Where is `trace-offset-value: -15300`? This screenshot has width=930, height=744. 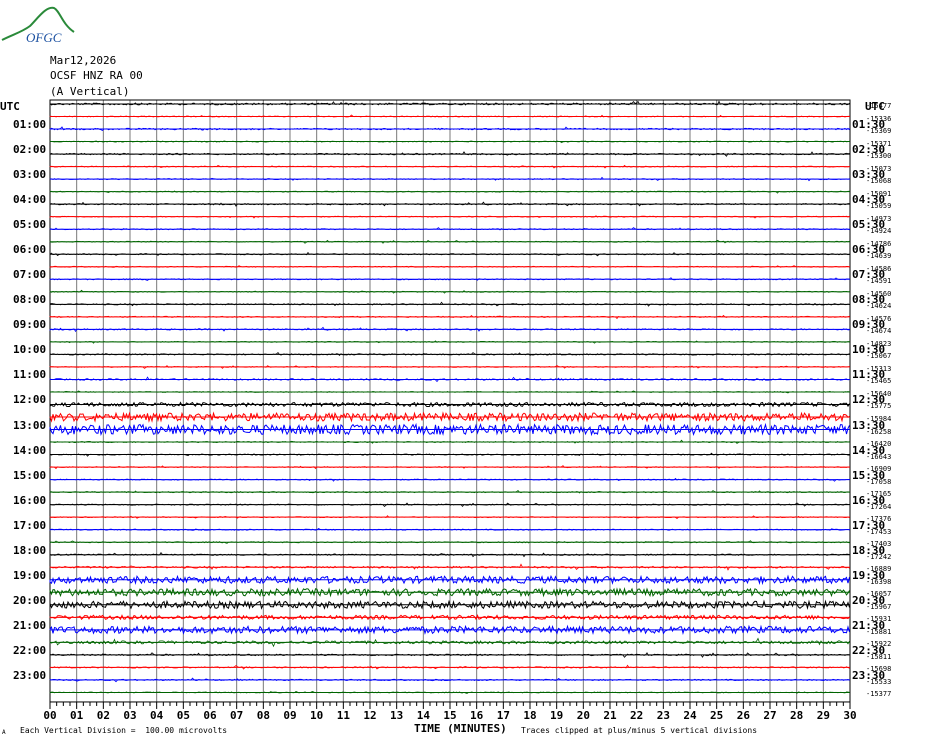 trace-offset-value: -15300 is located at coordinates (879, 156).